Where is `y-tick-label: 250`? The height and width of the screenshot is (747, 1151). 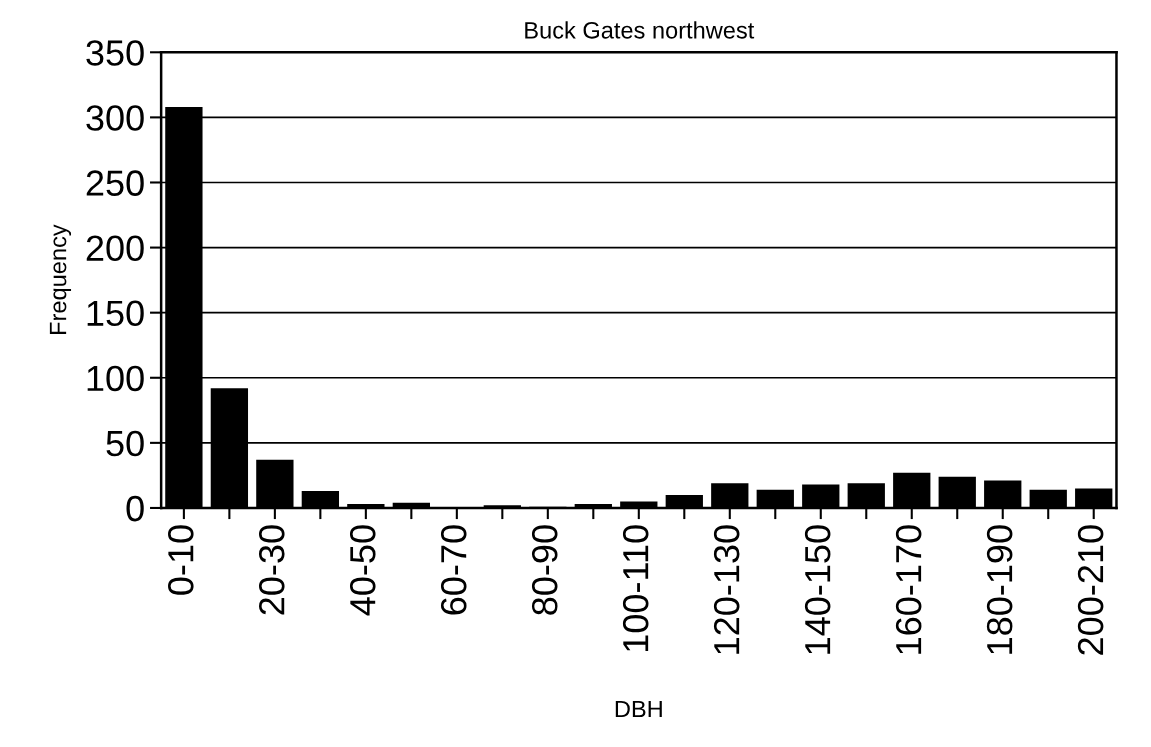 y-tick-label: 250 is located at coordinates (115, 183).